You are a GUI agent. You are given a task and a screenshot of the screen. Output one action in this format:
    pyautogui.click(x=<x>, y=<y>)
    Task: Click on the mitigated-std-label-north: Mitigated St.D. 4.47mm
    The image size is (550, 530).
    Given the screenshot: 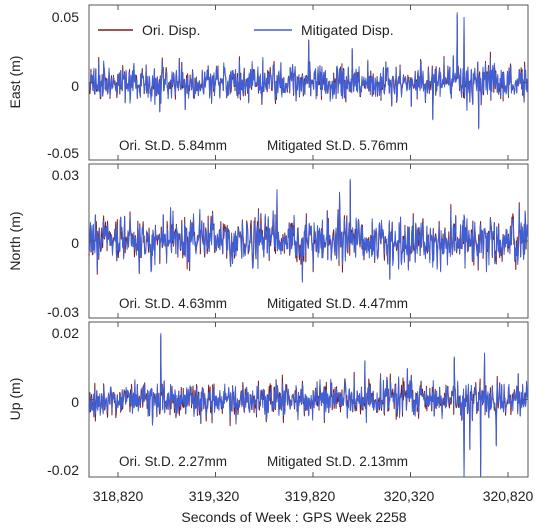 What is the action you would take?
    pyautogui.click(x=337, y=303)
    